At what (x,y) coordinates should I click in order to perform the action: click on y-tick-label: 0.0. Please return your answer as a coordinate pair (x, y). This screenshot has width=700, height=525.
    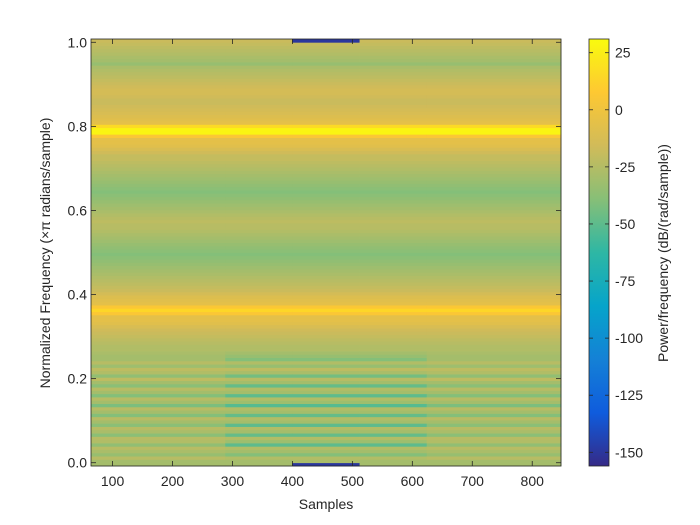
    Looking at the image, I should click on (78, 463).